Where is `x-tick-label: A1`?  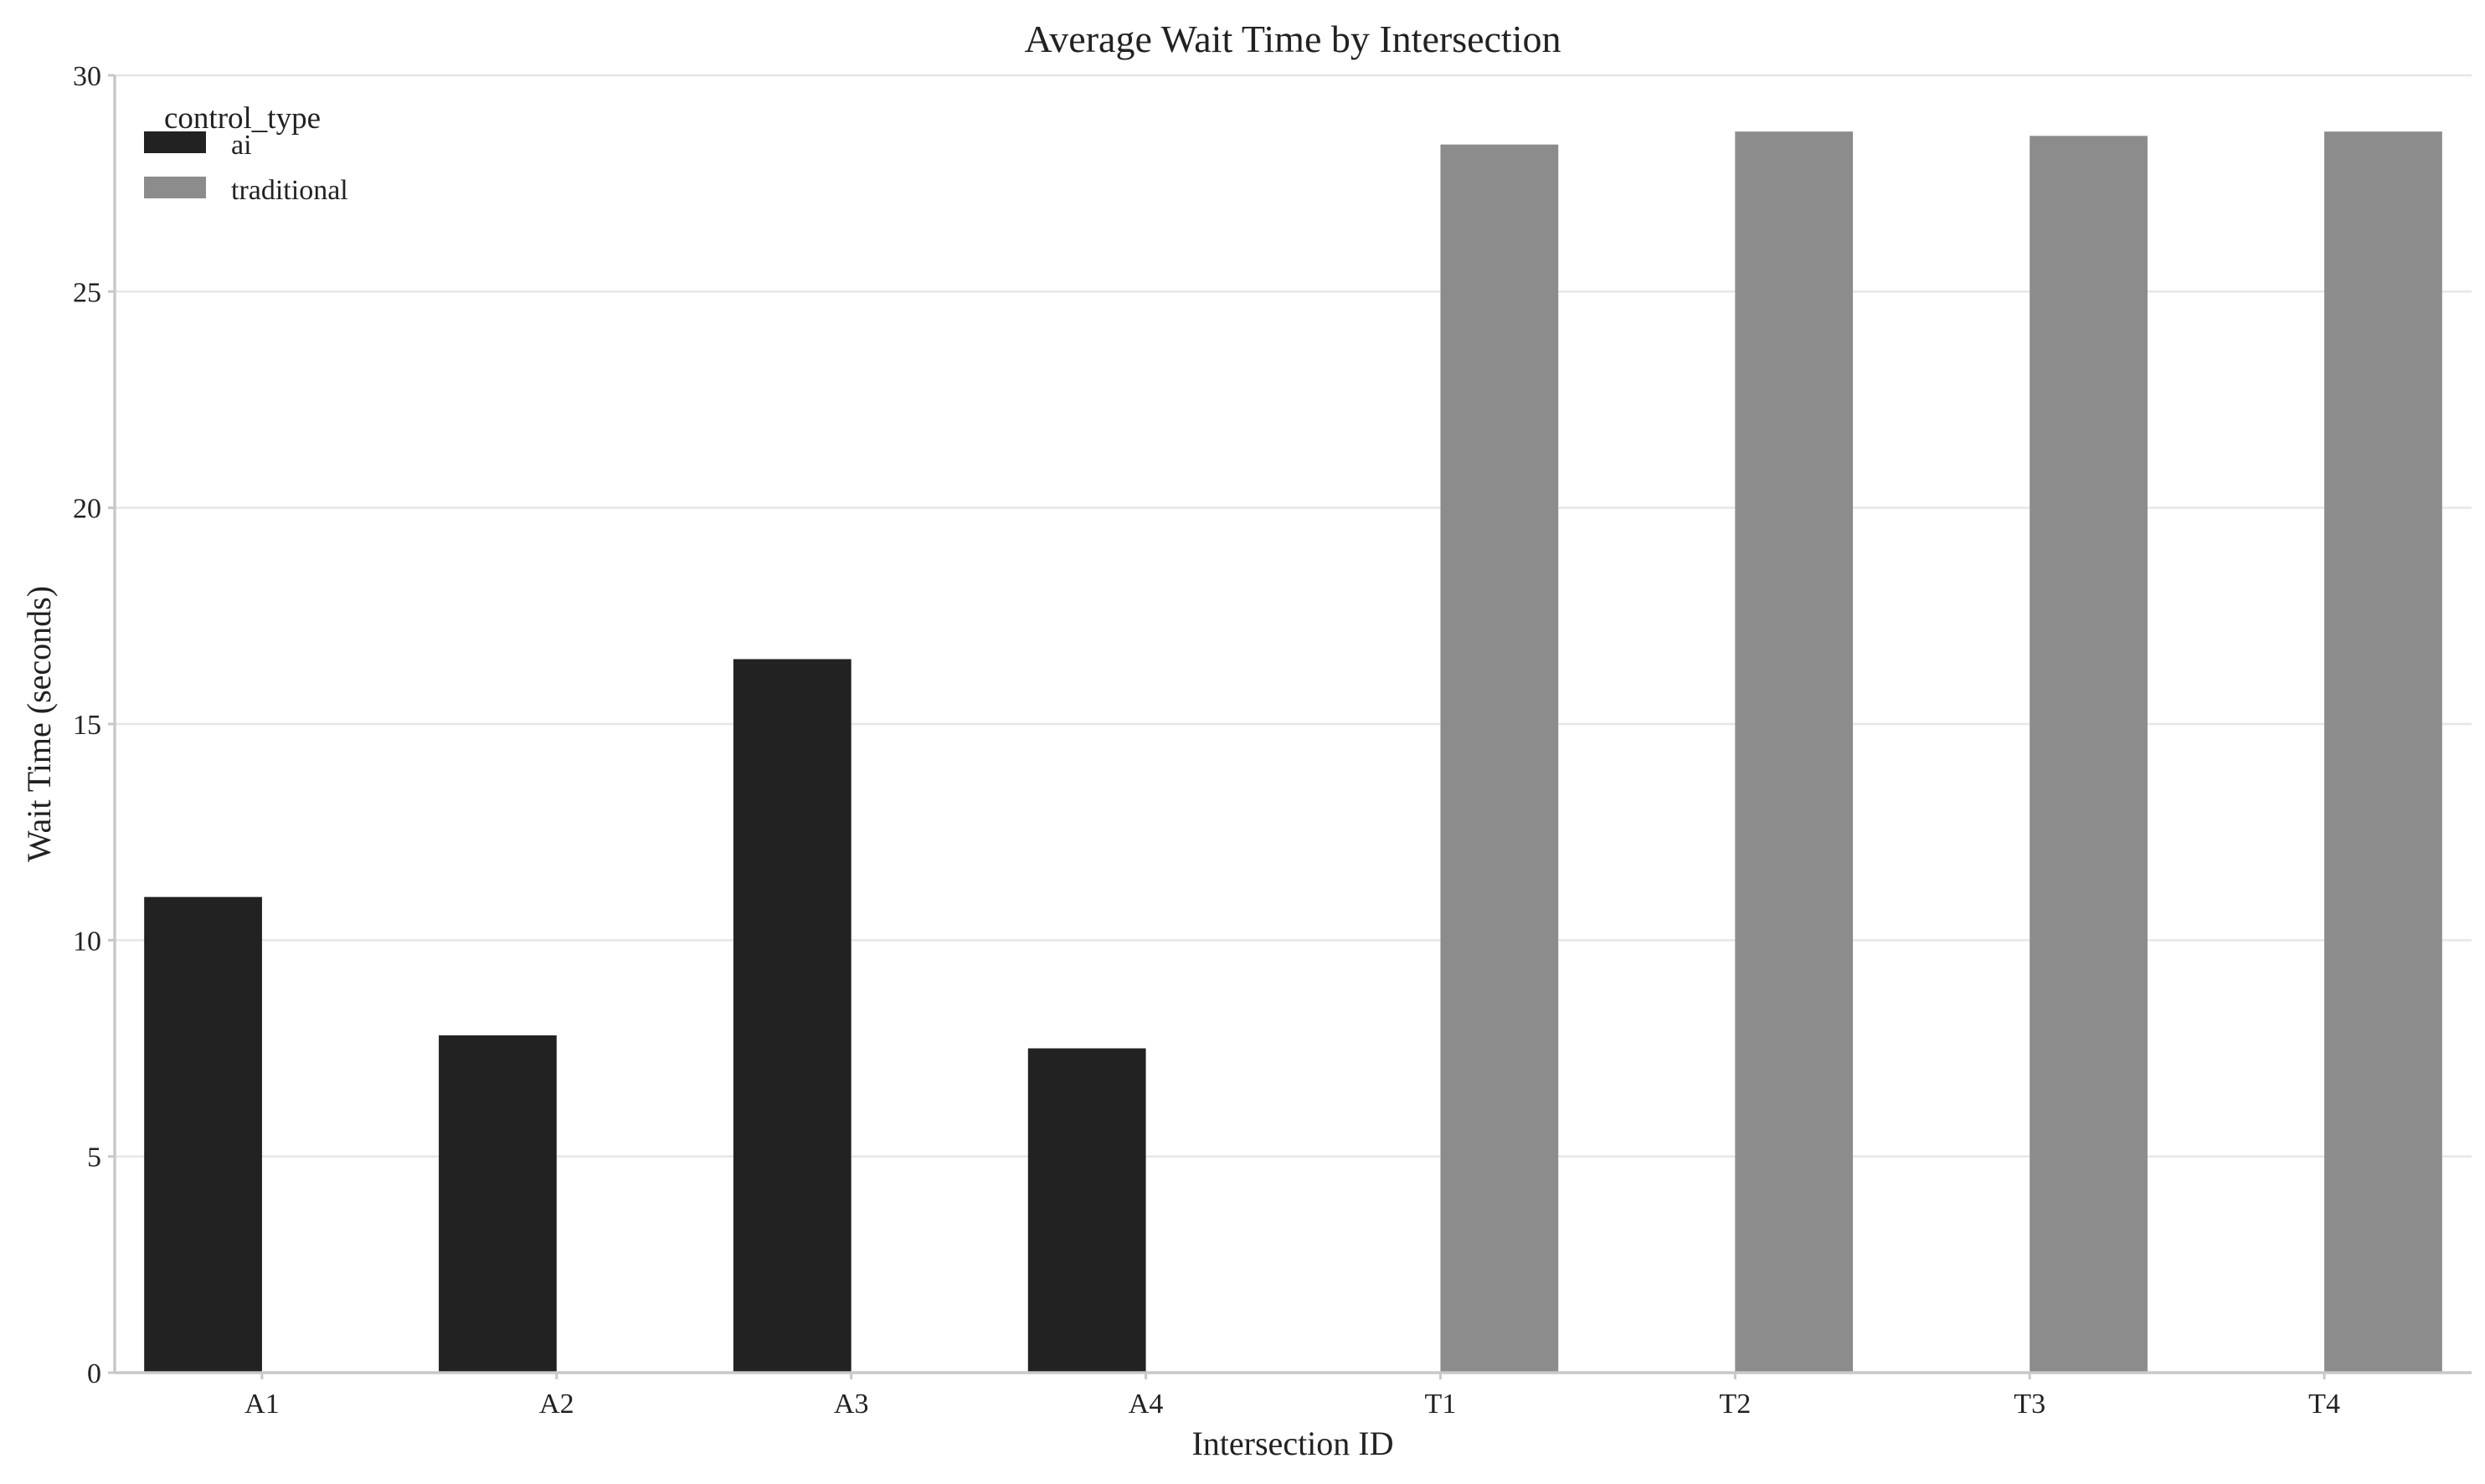 x-tick-label: A1 is located at coordinates (262, 1405).